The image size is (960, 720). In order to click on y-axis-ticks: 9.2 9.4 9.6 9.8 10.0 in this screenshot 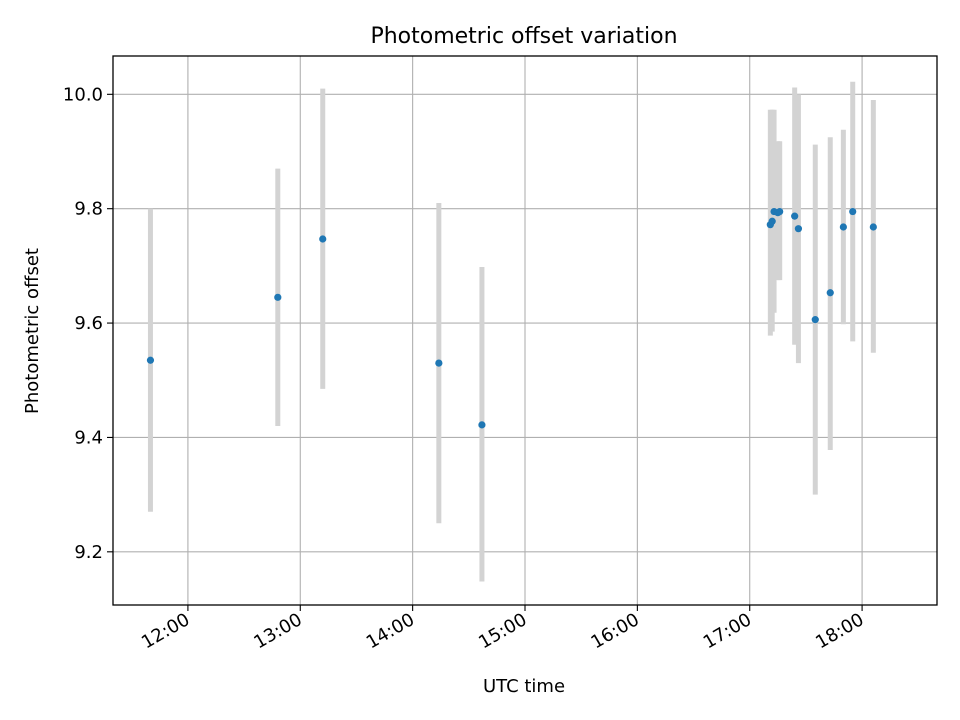, I will do `click(88, 323)`.